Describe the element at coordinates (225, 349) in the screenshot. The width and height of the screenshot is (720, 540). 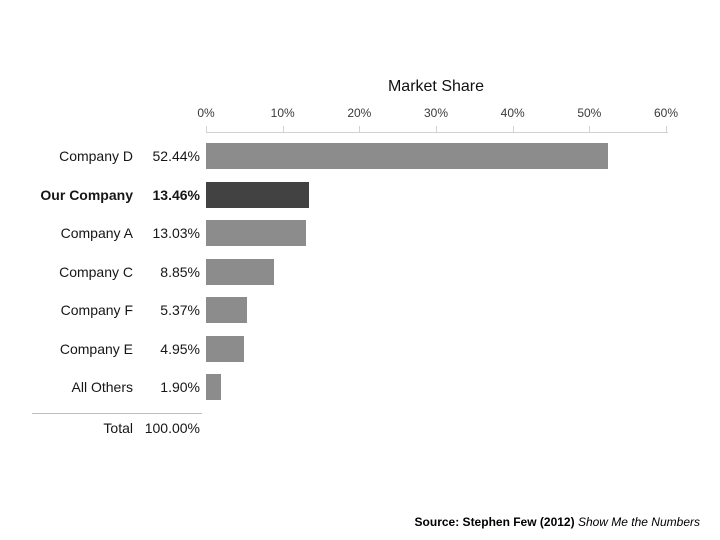
I see `bar-company-e` at that location.